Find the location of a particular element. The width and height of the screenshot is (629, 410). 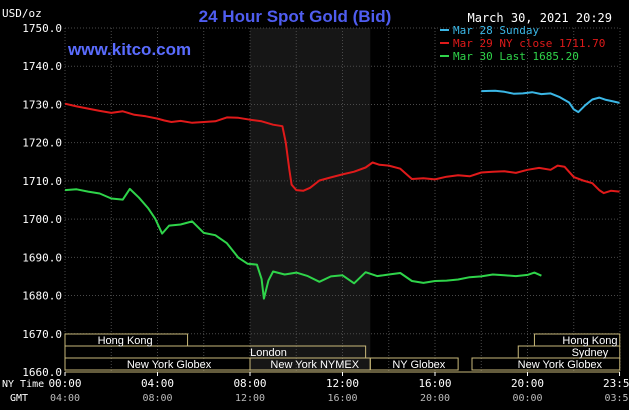

y-tick-label: 1690.0 is located at coordinates (42, 257).